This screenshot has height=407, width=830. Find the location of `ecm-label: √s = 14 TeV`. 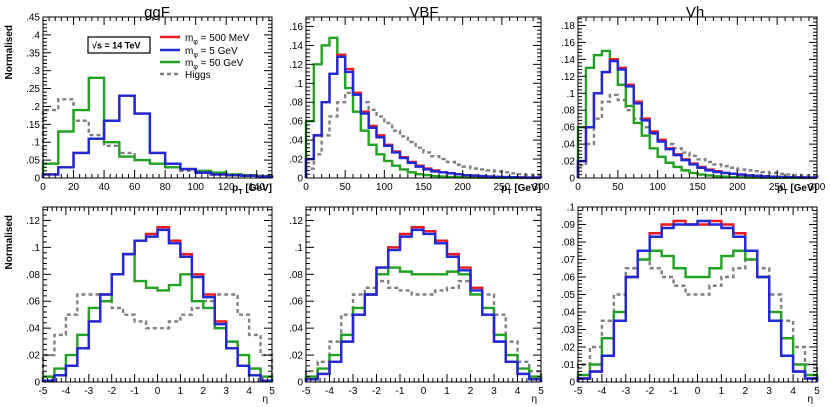

ecm-label: √s = 14 TeV is located at coordinates (116, 46).